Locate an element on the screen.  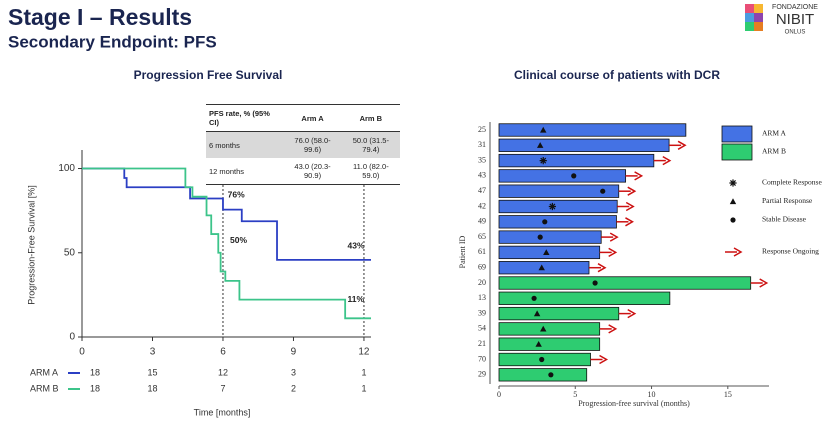
y-axis-label: Progression-Free Survival [%] is located at coordinates (31, 245).